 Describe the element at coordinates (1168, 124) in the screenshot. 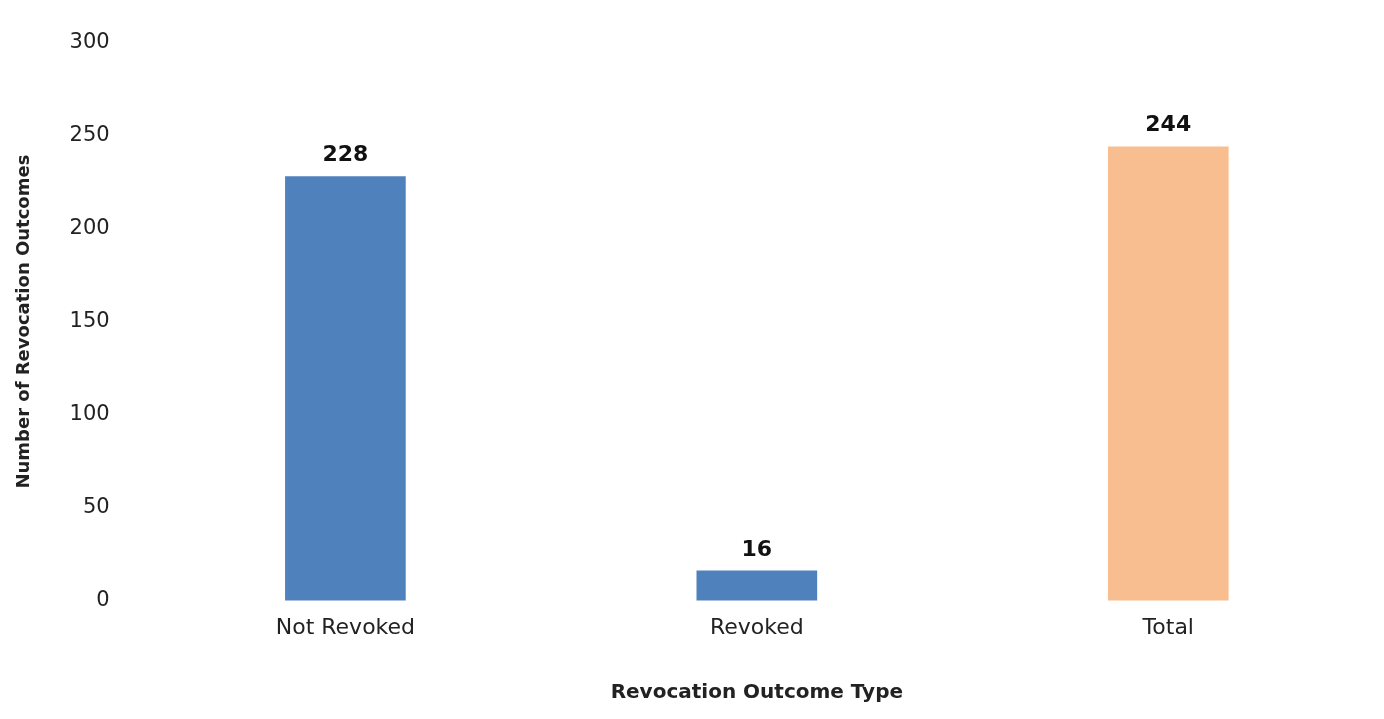

I see `data-label: 244` at that location.